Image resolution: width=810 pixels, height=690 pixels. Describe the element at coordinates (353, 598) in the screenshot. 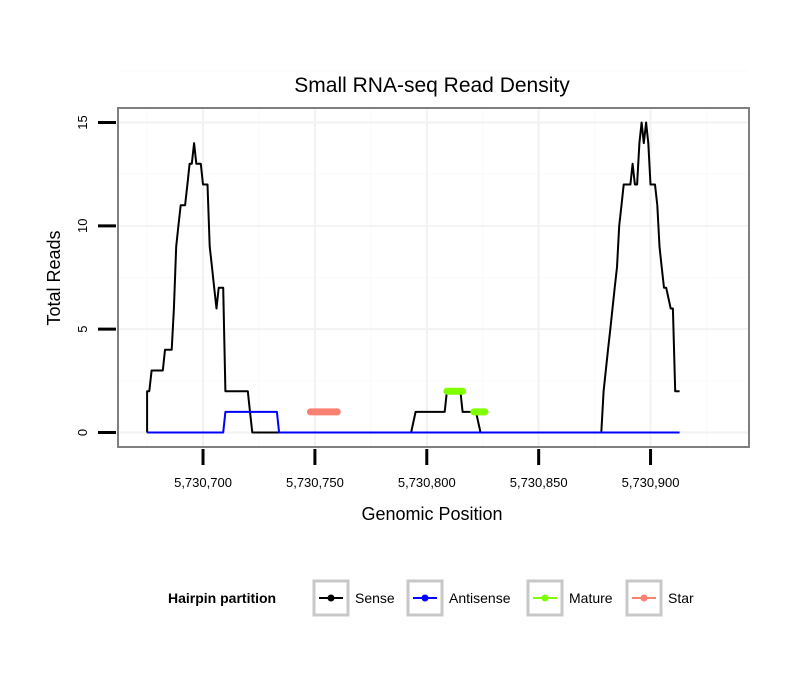

I see `legend-item-sense: Sense` at that location.